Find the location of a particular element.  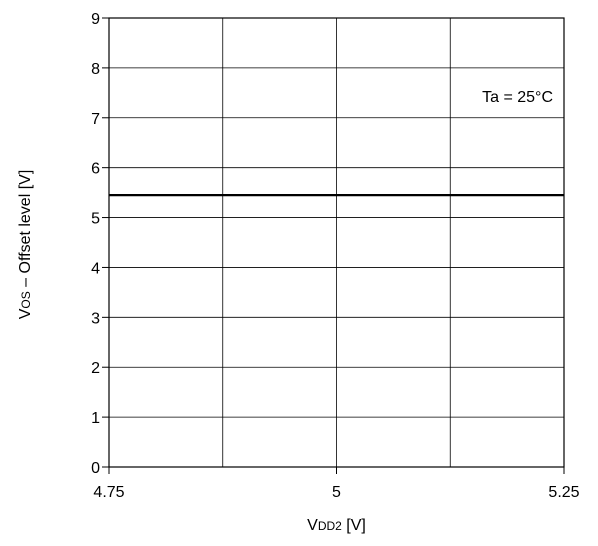

y-tick-label: 9 is located at coordinates (95, 19).